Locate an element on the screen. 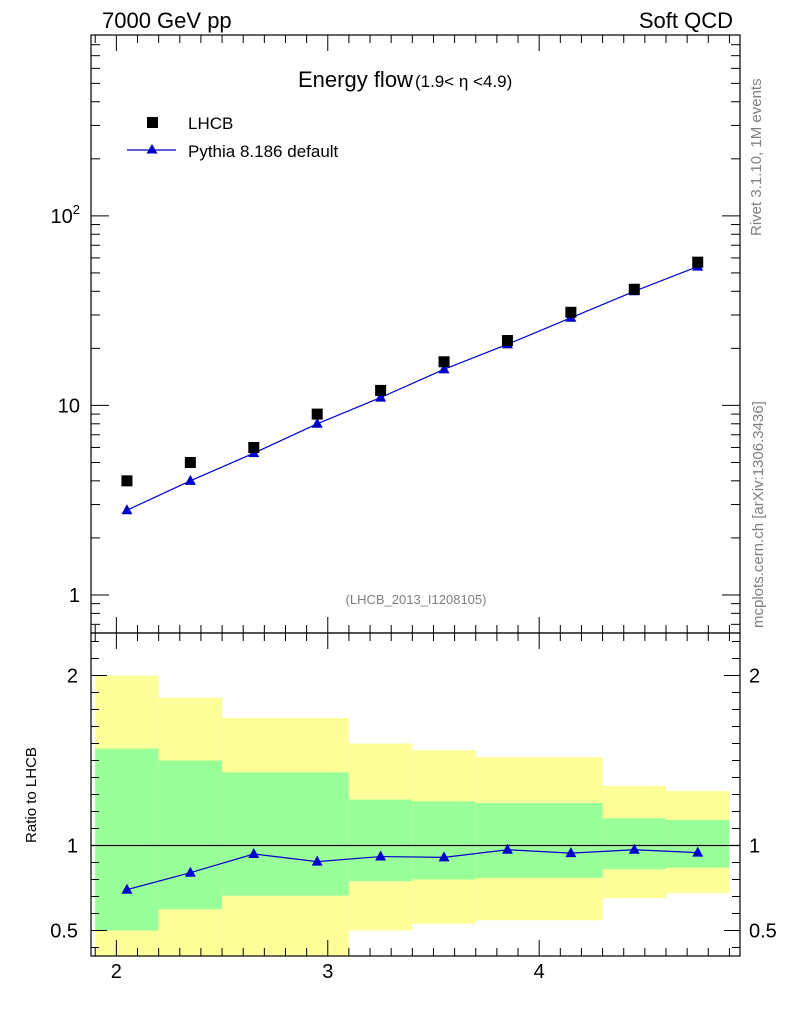  ratio-line is located at coordinates (412, 870).